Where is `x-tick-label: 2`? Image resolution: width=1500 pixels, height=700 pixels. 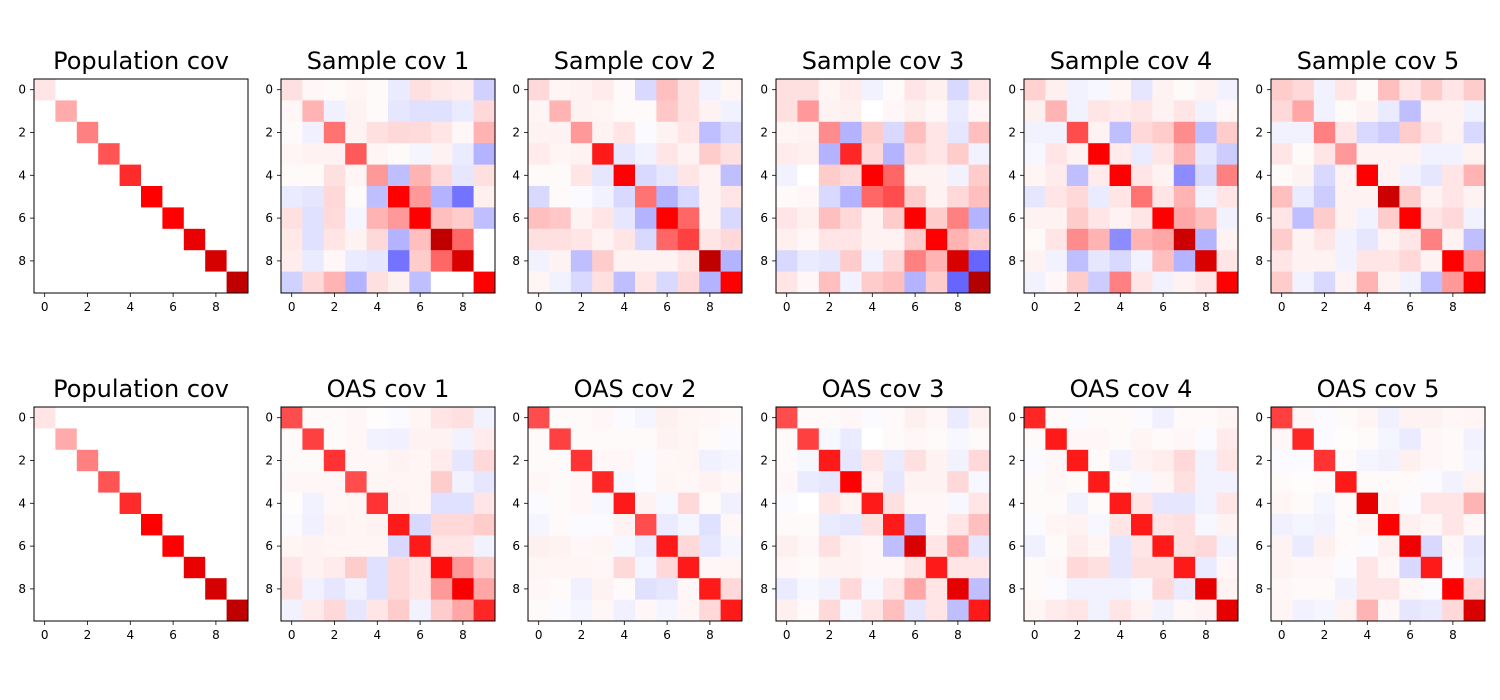
x-tick-label: 2 is located at coordinates (88, 635).